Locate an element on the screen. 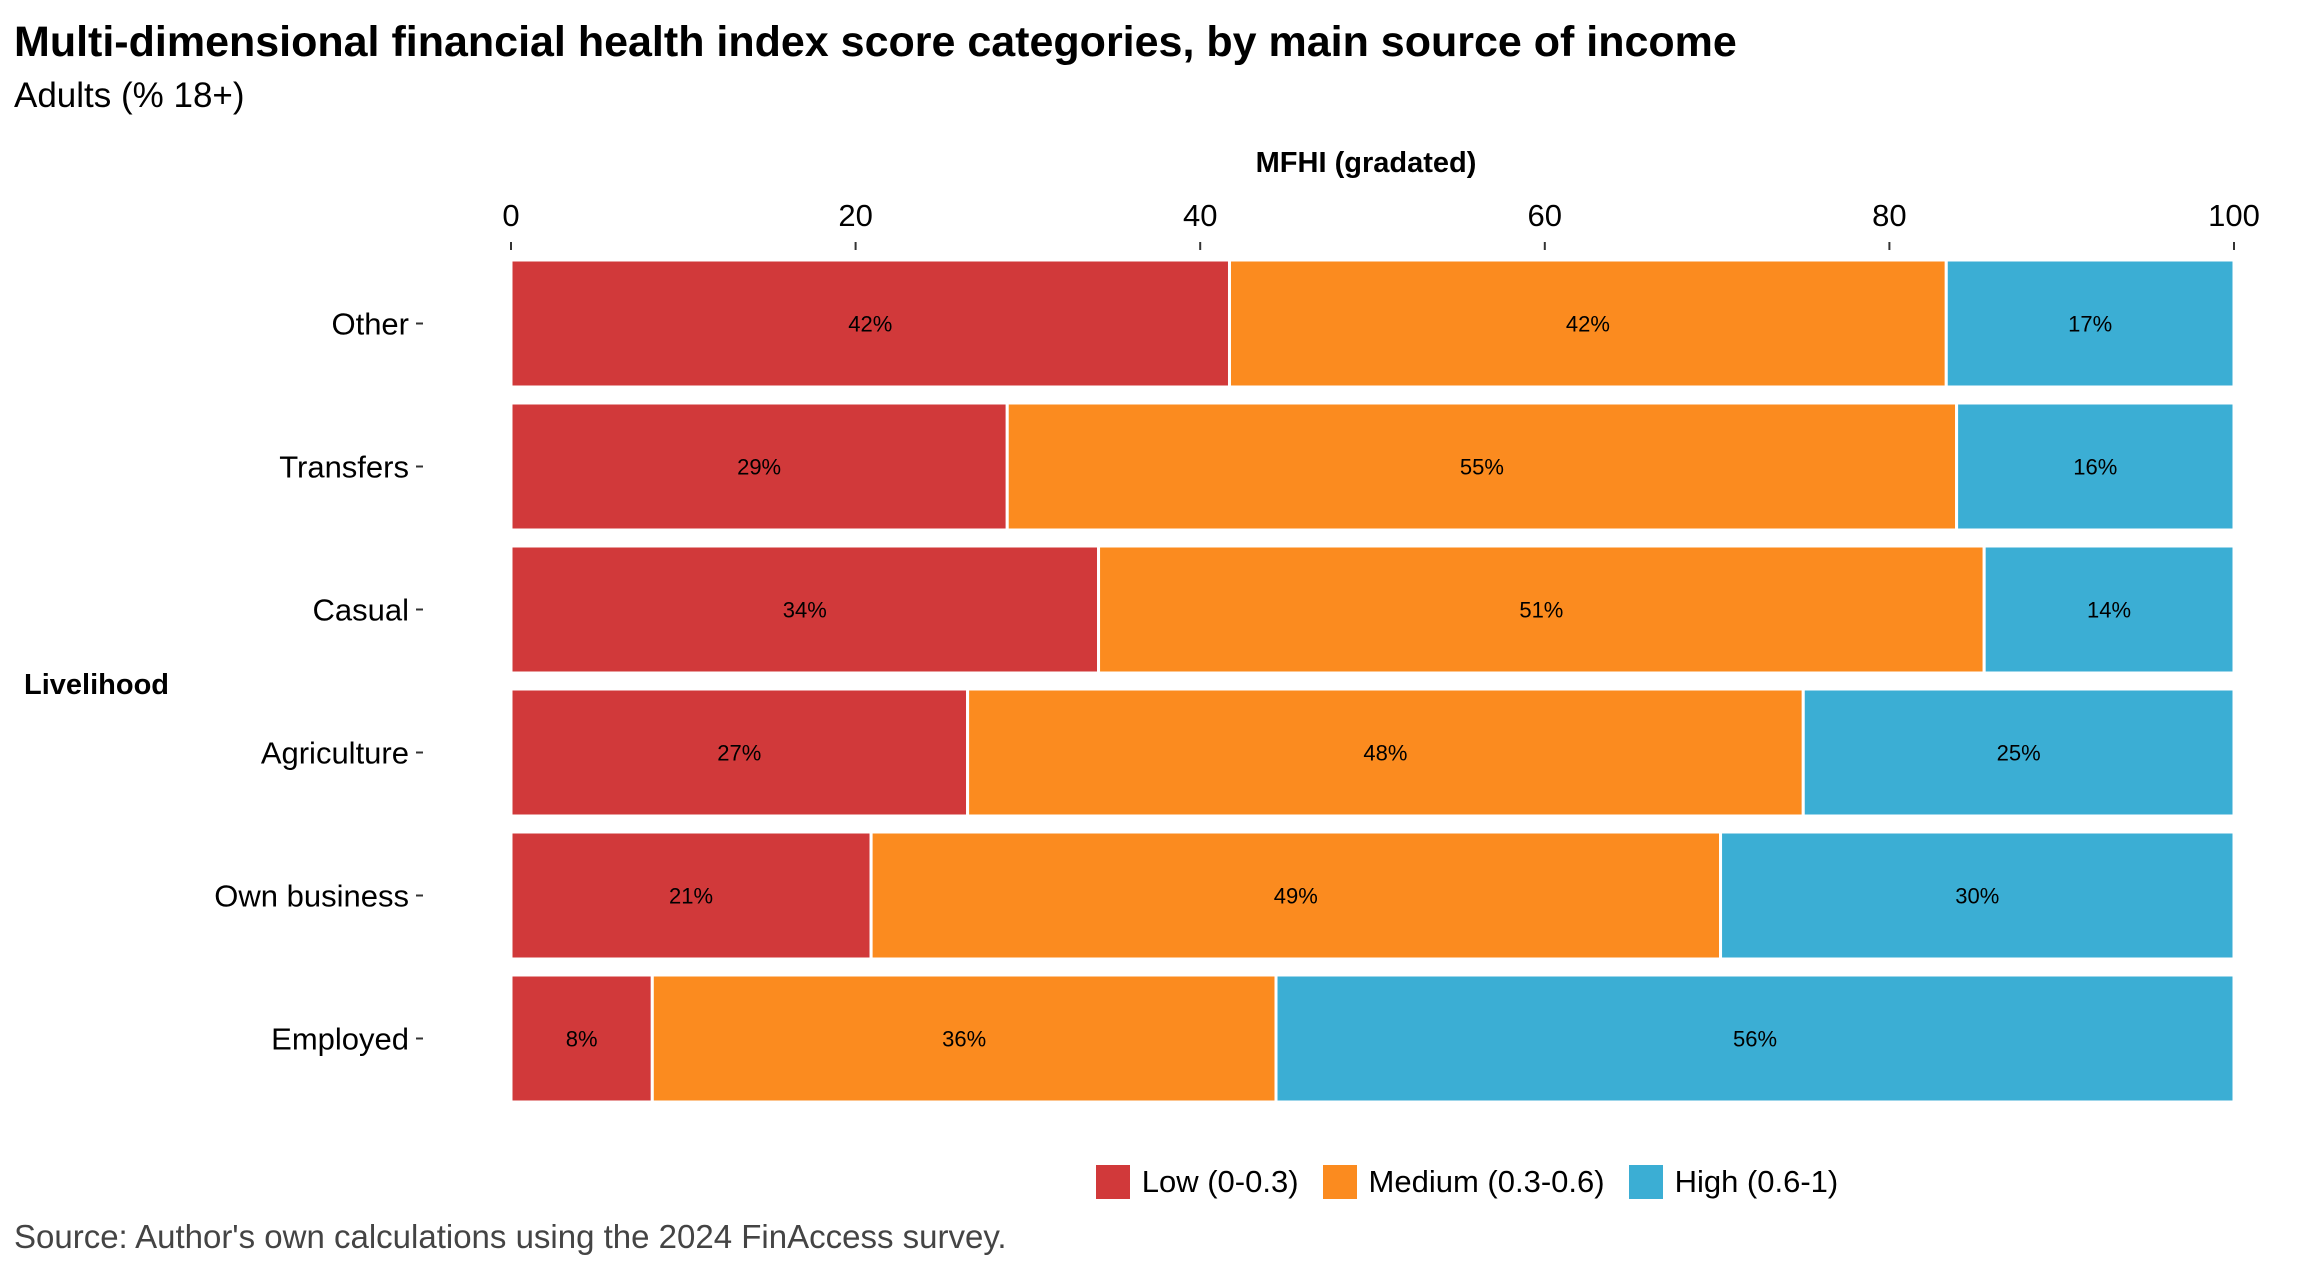 The height and width of the screenshot is (1267, 2304). y-tick-label: Casual is located at coordinates (361, 610).